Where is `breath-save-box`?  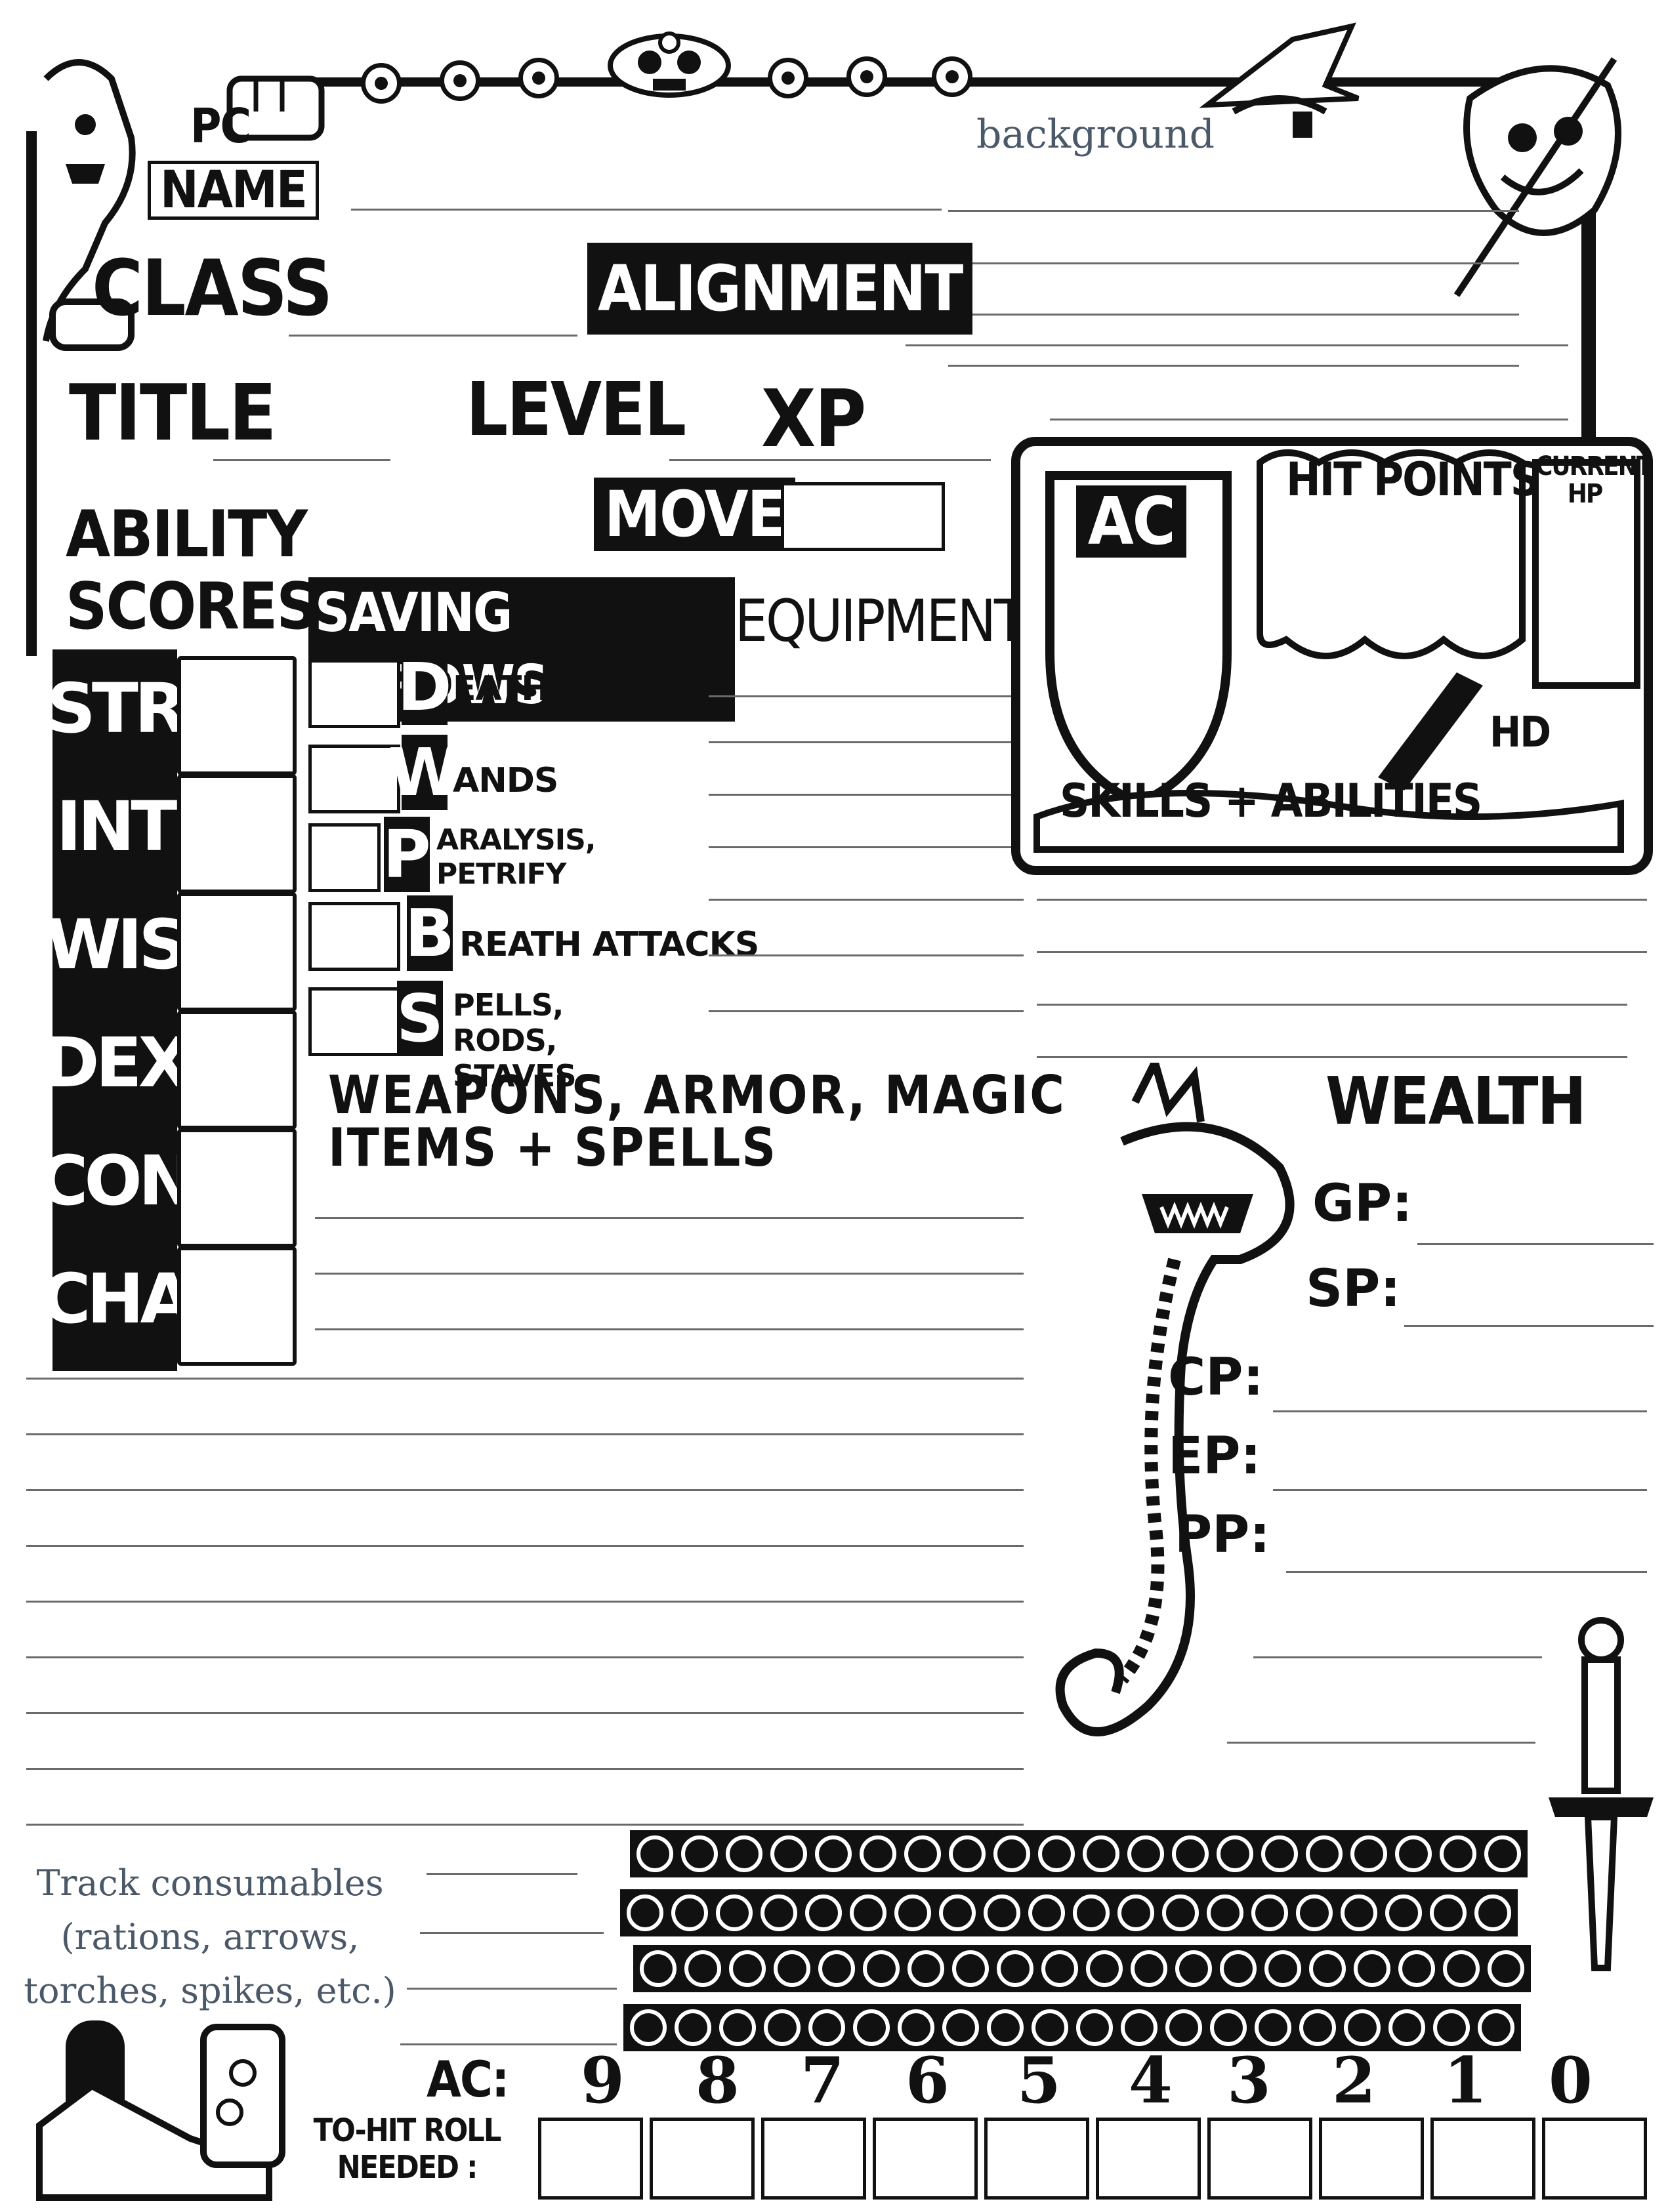
breath-save-box is located at coordinates (354, 936).